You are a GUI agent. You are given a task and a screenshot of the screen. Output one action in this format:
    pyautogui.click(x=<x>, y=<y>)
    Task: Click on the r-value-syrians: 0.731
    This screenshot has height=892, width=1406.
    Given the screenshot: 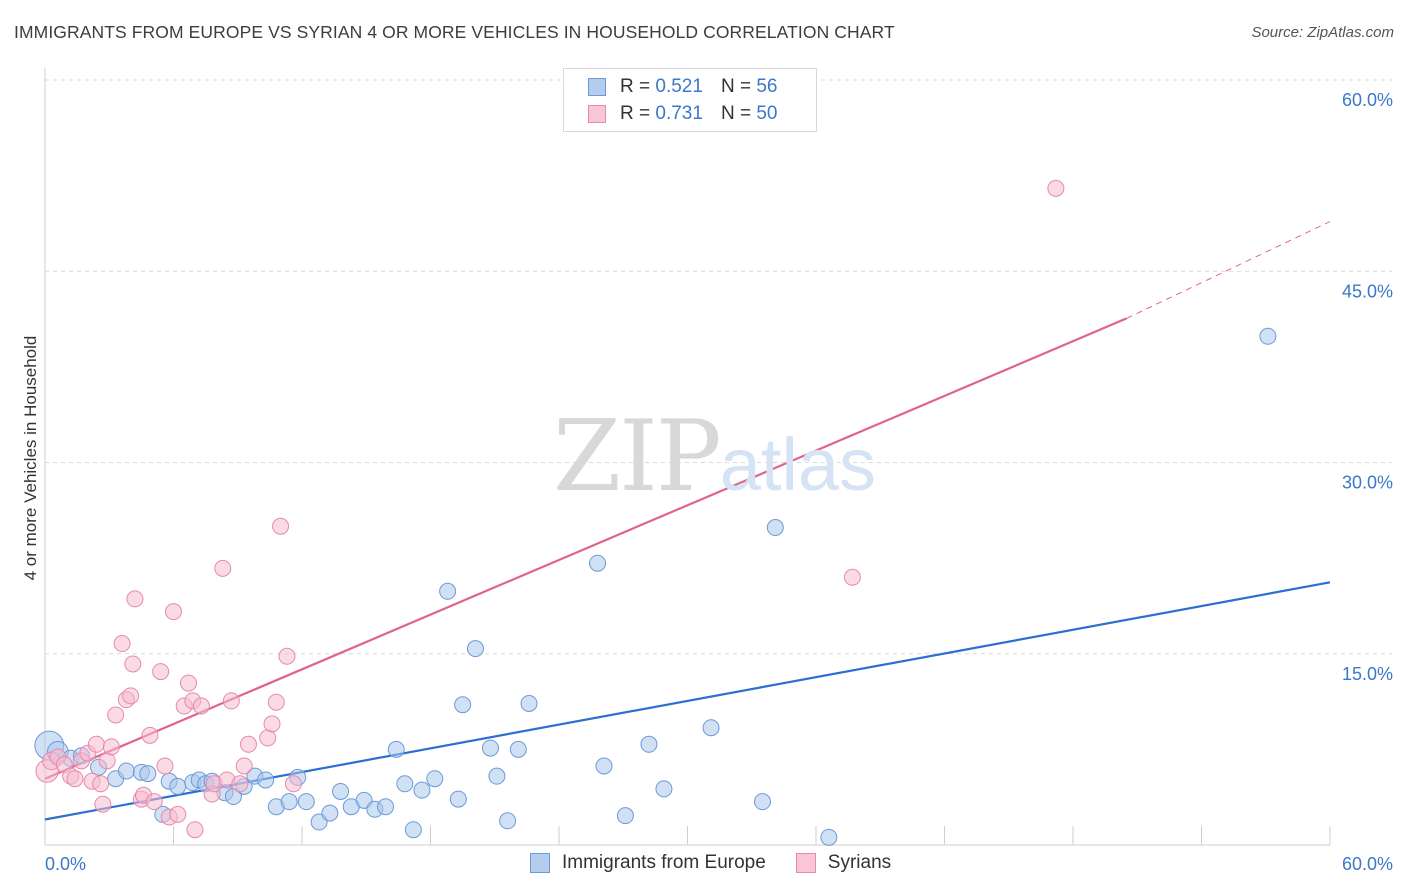 What is the action you would take?
    pyautogui.click(x=679, y=113)
    